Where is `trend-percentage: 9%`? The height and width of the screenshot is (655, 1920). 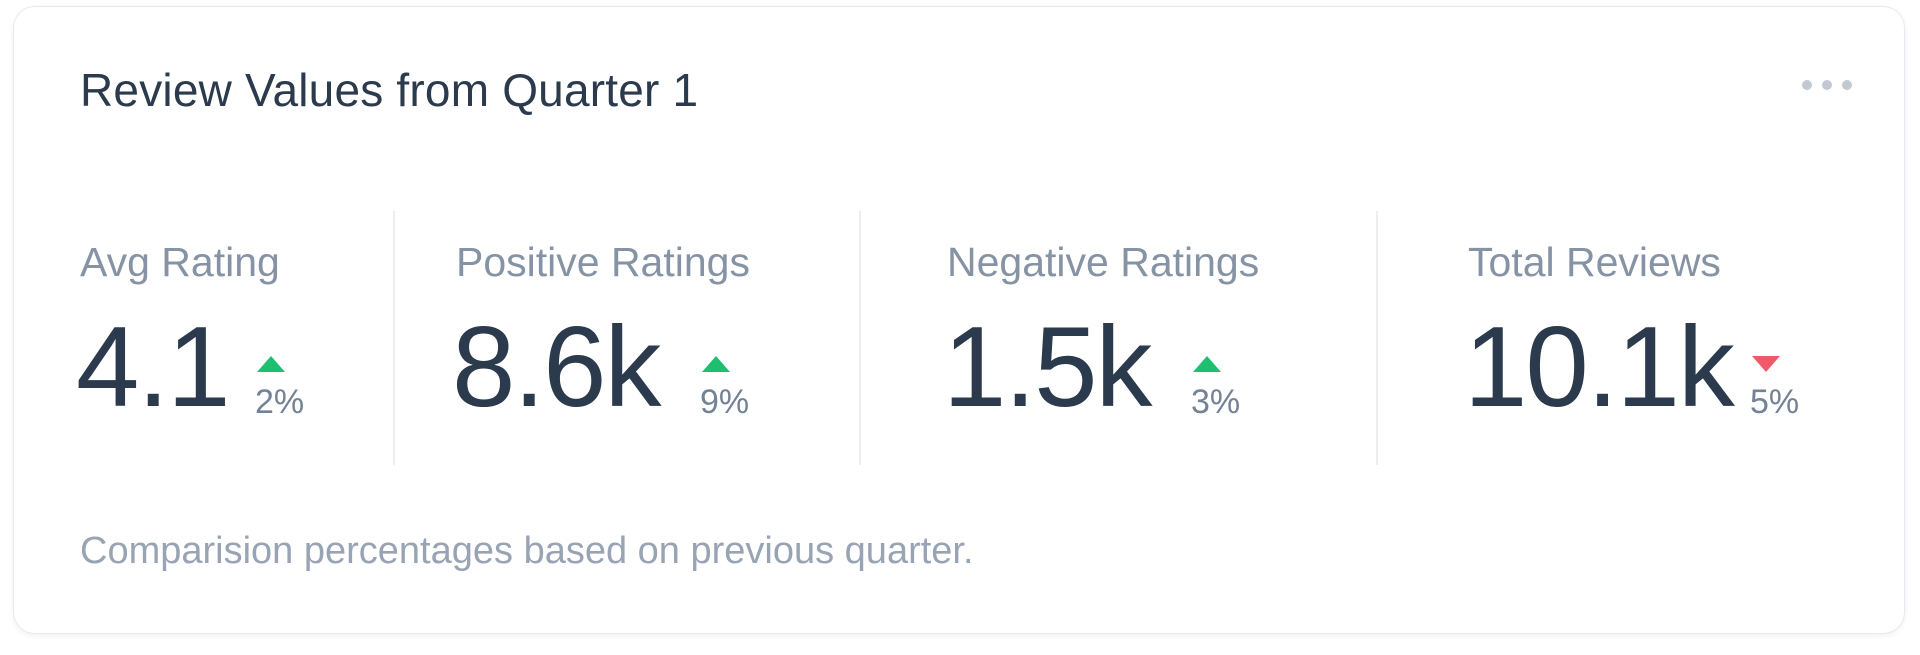
trend-percentage: 9% is located at coordinates (725, 402).